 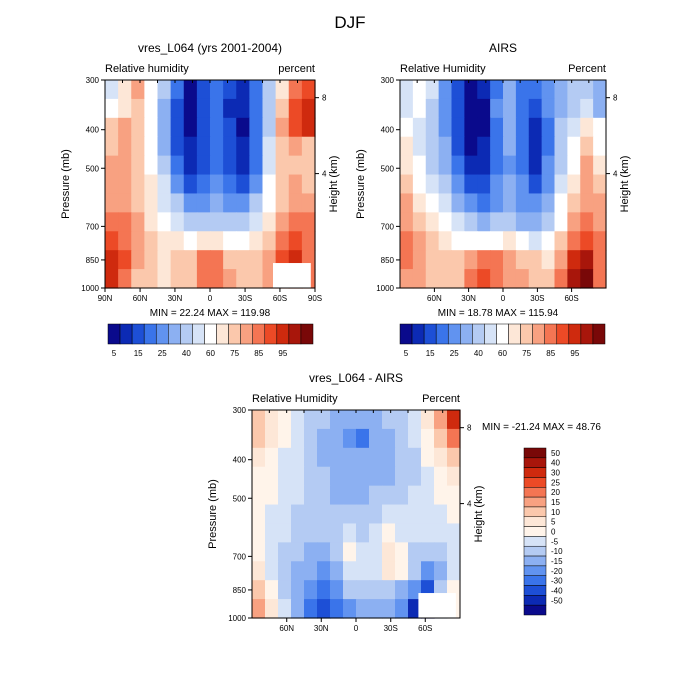 I want to click on x-tick-label: 0, so click(x=503, y=298).